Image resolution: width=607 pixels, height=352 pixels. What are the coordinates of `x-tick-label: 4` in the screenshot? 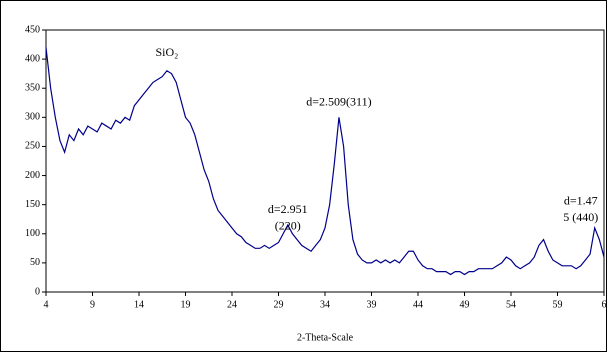 It's located at (46, 304).